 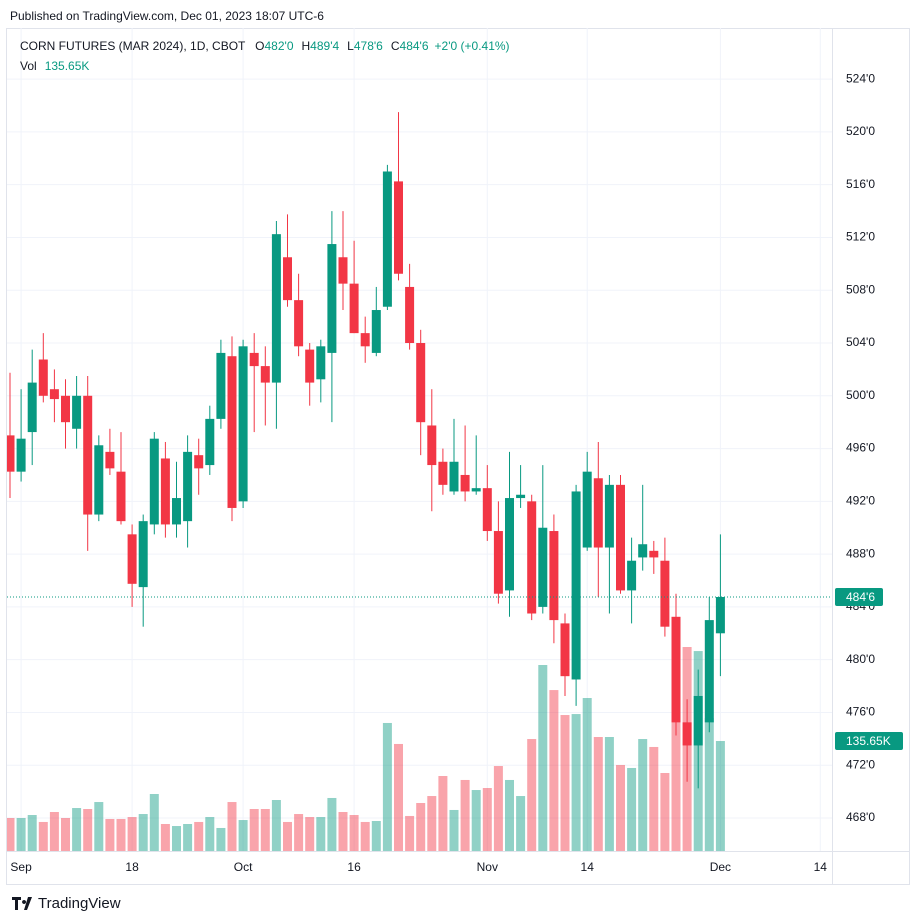 I want to click on y-tick-label: 488'0, so click(x=860, y=553).